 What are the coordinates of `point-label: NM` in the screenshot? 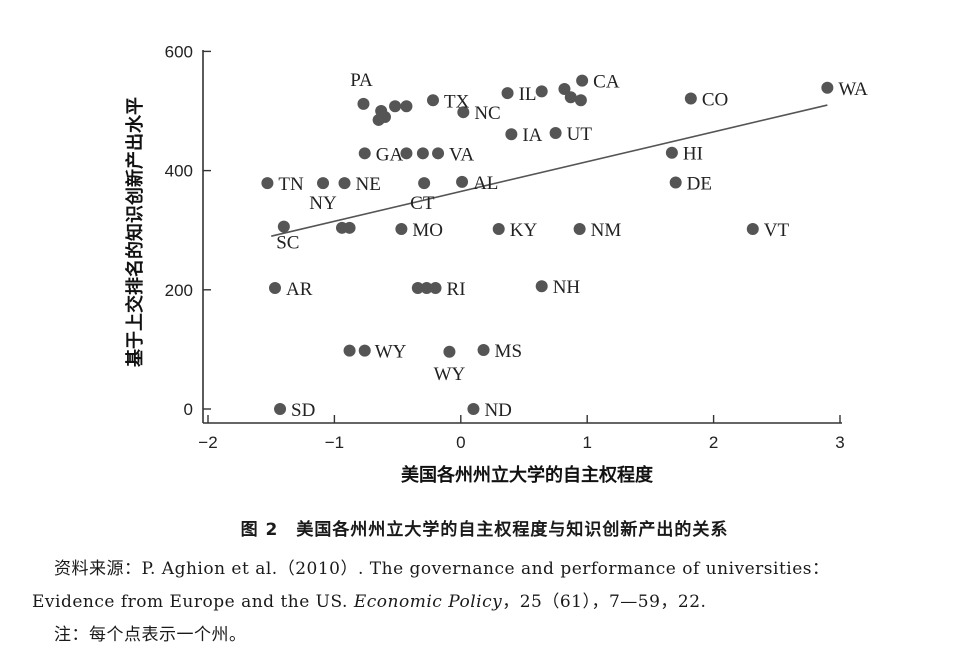 It's located at (606, 230).